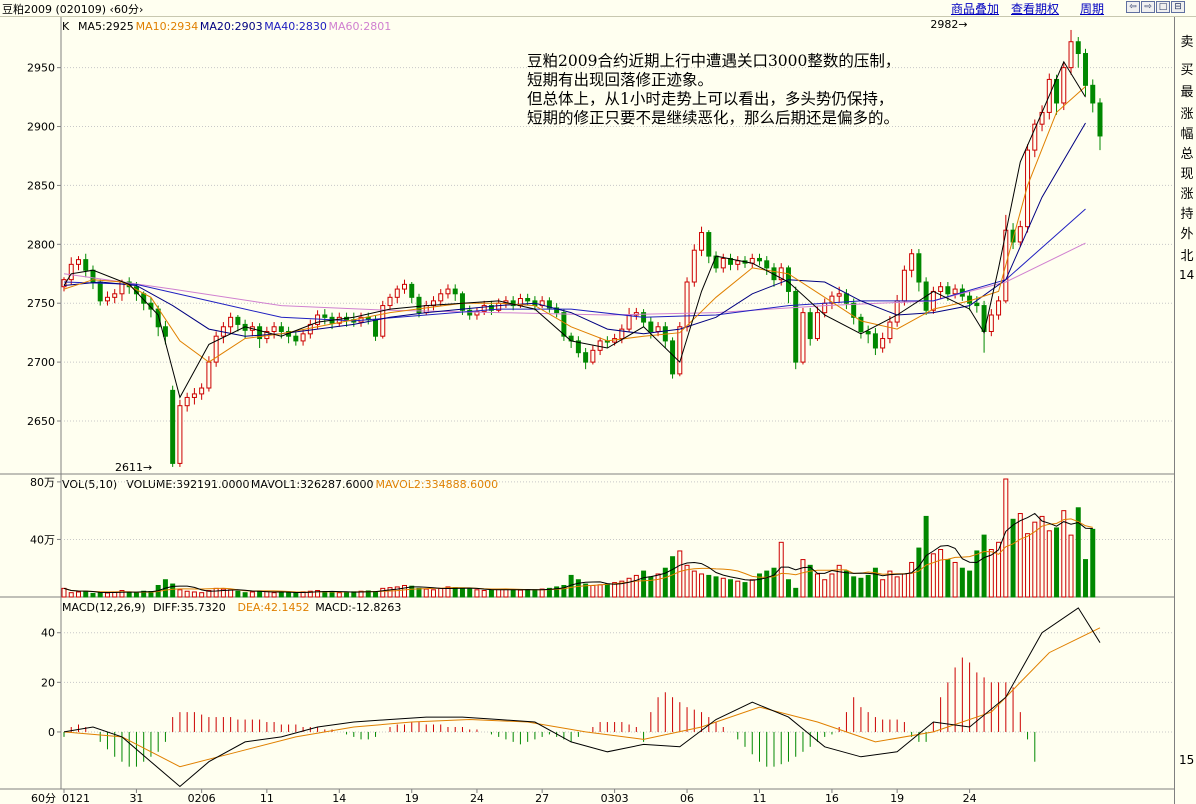  Describe the element at coordinates (1187, 154) in the screenshot. I see `sidebar-label-total: 总` at that location.